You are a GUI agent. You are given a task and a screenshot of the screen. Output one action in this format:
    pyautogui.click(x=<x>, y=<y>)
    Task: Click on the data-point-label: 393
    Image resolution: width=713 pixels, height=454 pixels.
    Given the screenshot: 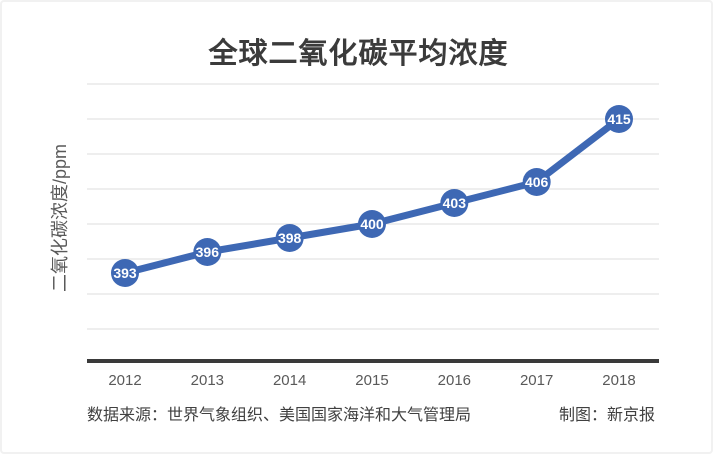 What is the action you would take?
    pyautogui.click(x=125, y=273)
    